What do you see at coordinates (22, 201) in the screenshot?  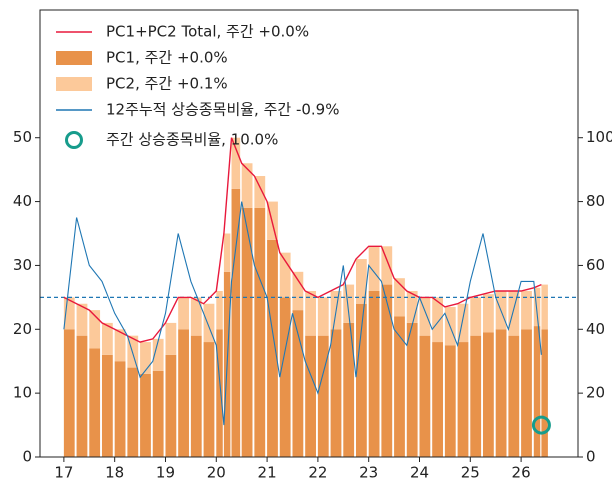 I see `y-tick-label: 40` at bounding box center [22, 201].